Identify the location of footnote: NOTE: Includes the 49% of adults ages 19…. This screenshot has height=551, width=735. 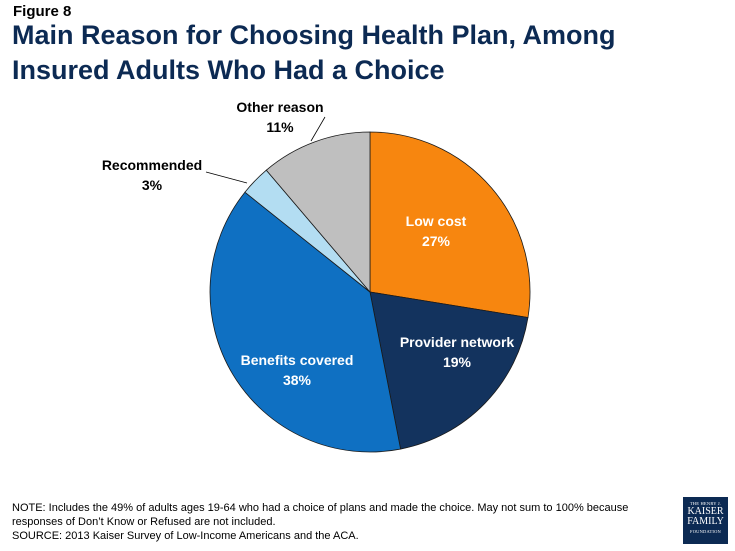
(337, 522).